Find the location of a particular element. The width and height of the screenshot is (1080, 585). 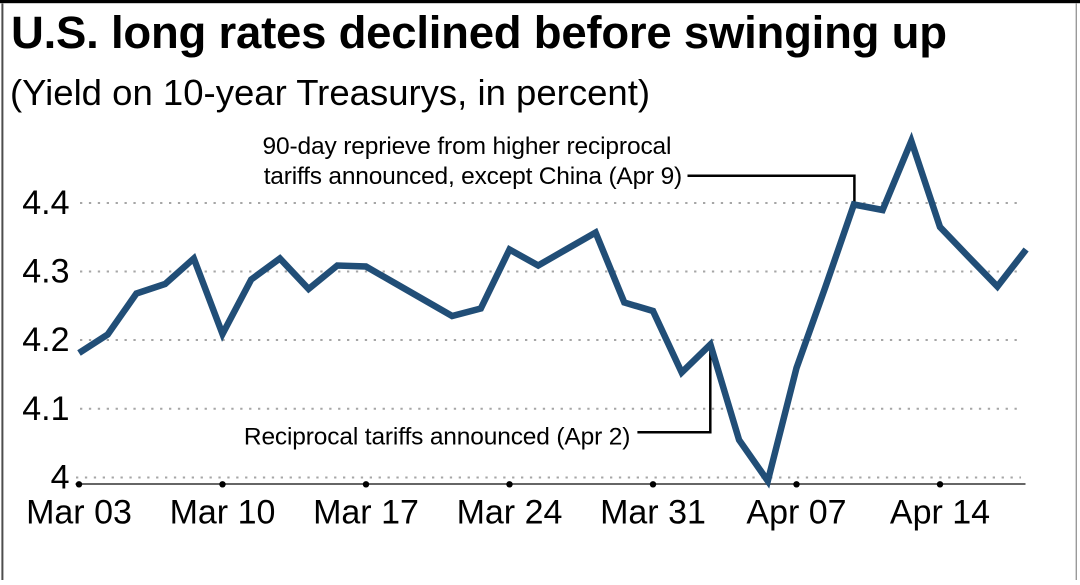

svg-text: Apr 07 is located at coordinates (796, 513).